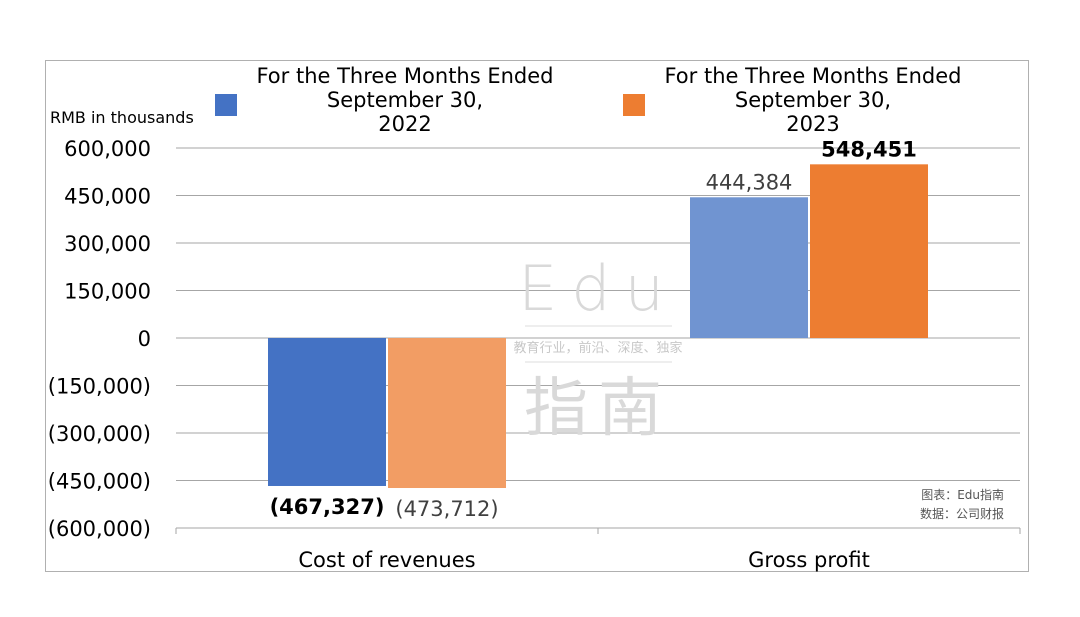 The height and width of the screenshot is (617, 1080). I want to click on x-category-label: Cost of revenues, so click(386, 560).